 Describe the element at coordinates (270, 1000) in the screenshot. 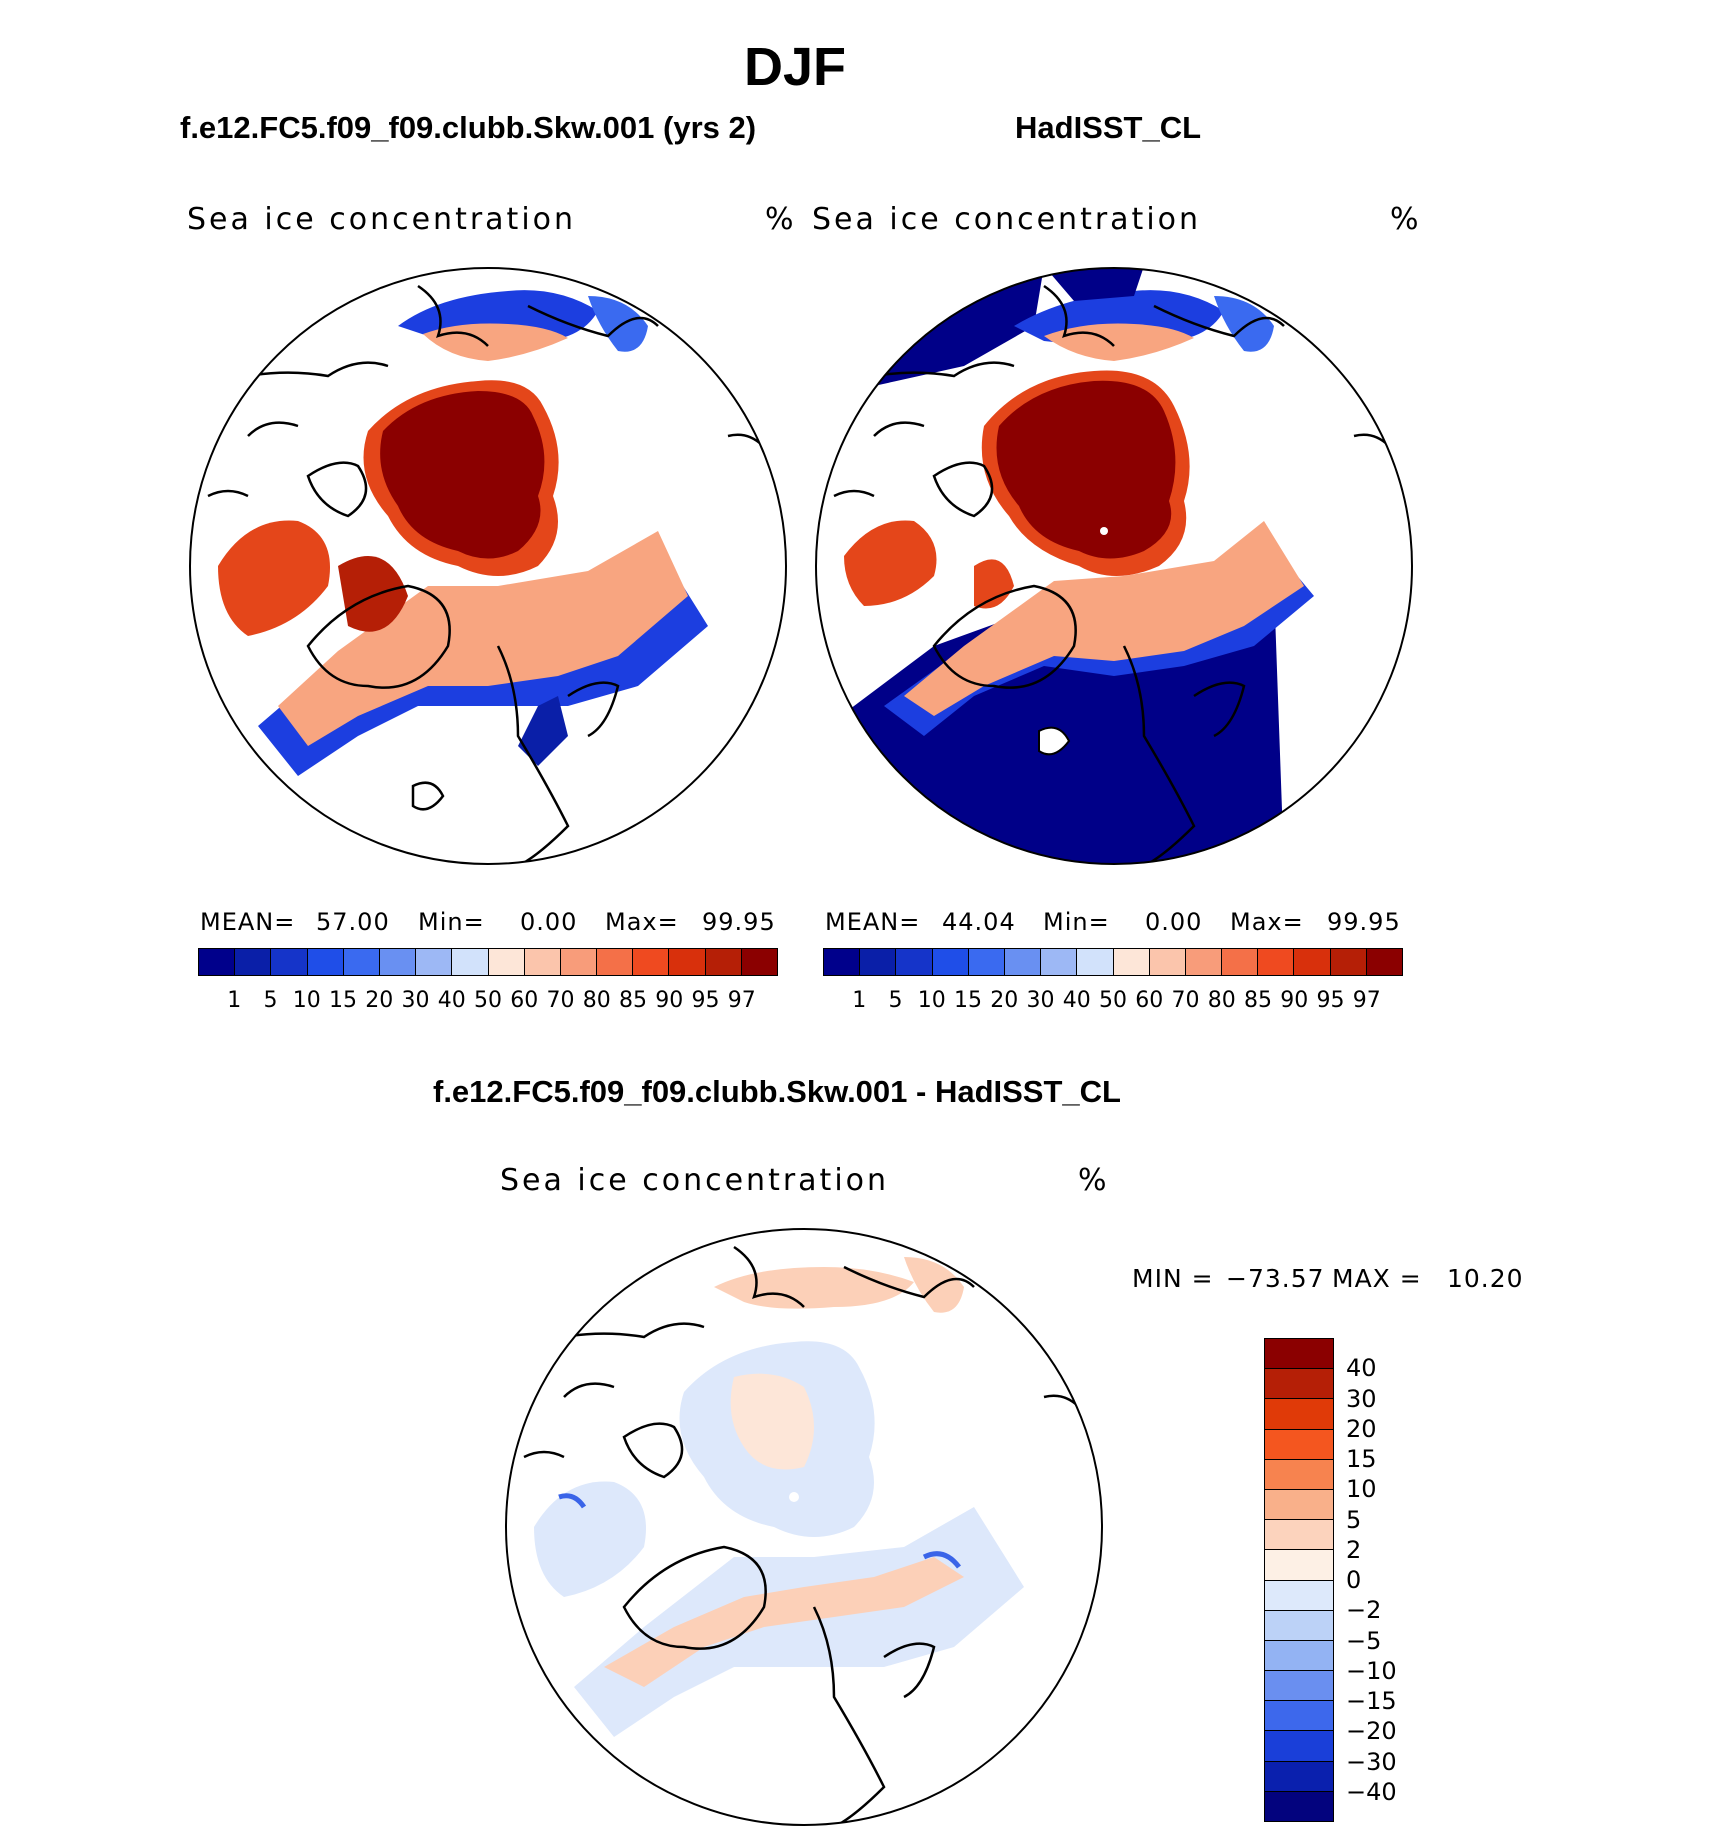

I see `colorbar-left-tick-label: 5` at that location.